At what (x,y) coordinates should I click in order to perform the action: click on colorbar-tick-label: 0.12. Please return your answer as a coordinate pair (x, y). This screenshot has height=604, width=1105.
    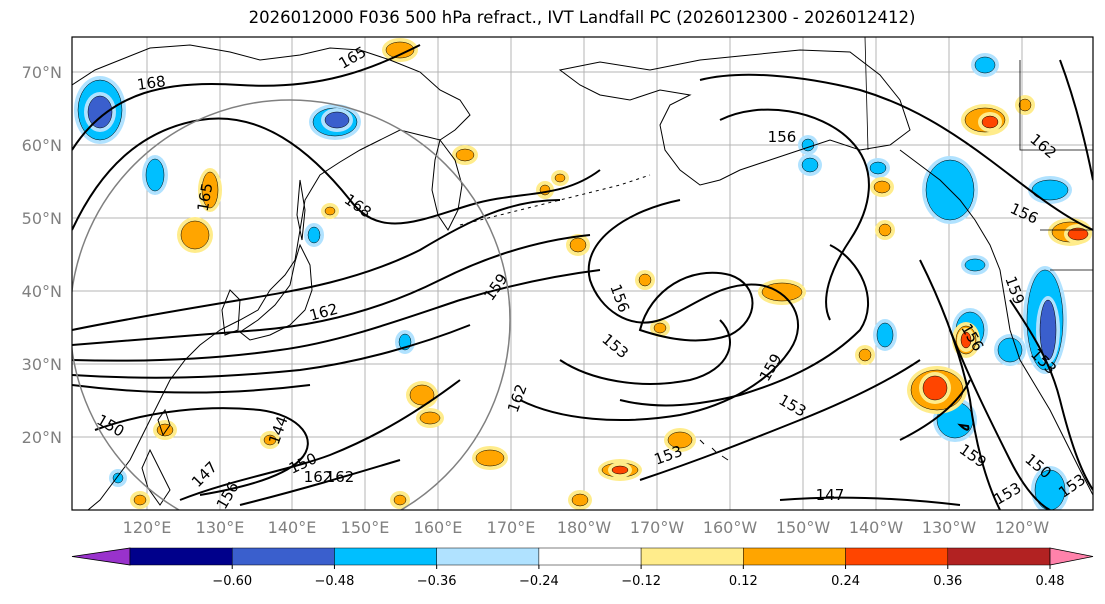
    Looking at the image, I should click on (743, 581).